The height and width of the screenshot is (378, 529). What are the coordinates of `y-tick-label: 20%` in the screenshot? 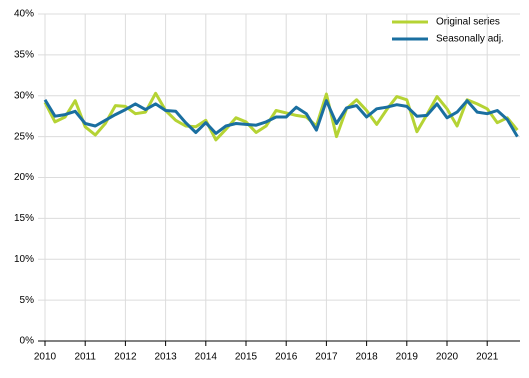 It's located at (24, 177).